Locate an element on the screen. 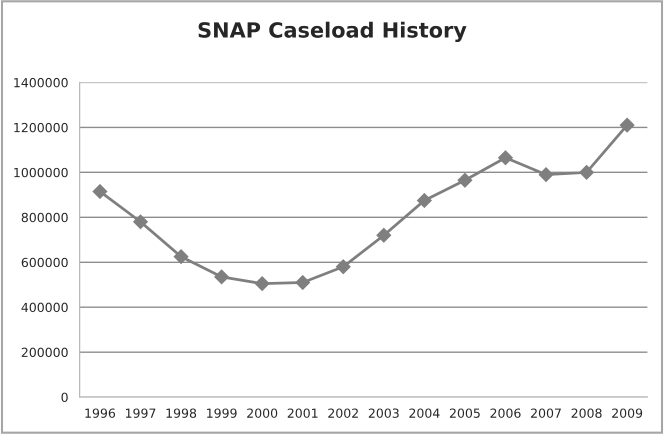  y-tick-label: 0 is located at coordinates (64, 397).